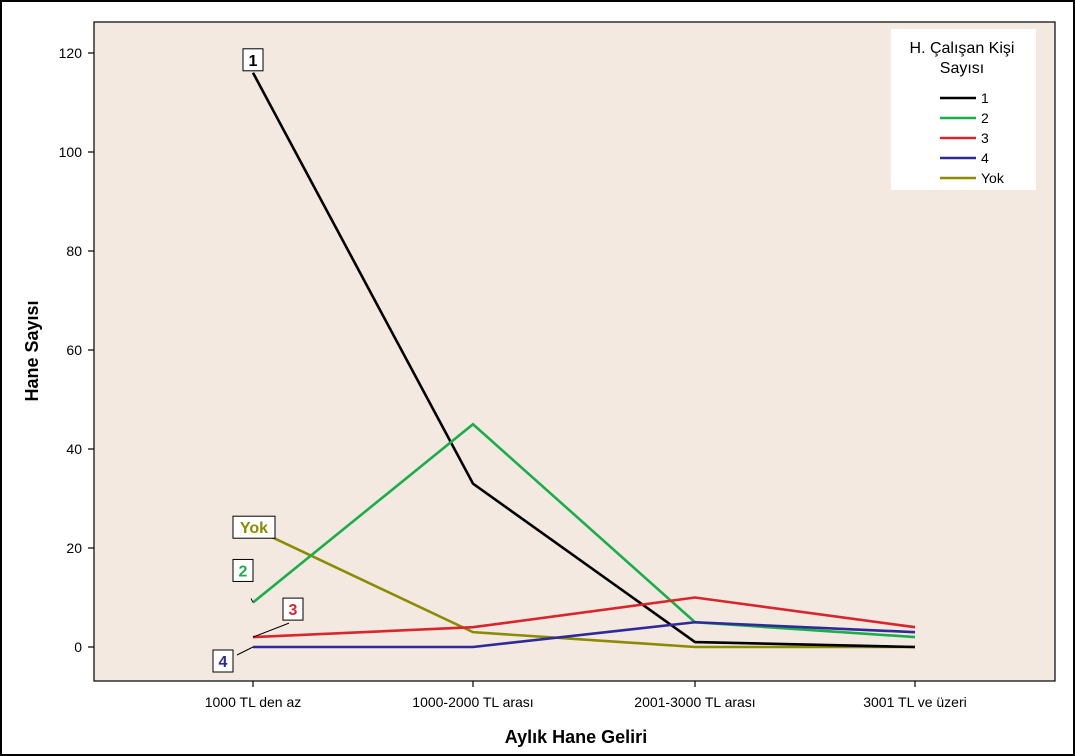 This screenshot has height=756, width=1075. What do you see at coordinates (74, 251) in the screenshot?
I see `y-tick-label: 80` at bounding box center [74, 251].